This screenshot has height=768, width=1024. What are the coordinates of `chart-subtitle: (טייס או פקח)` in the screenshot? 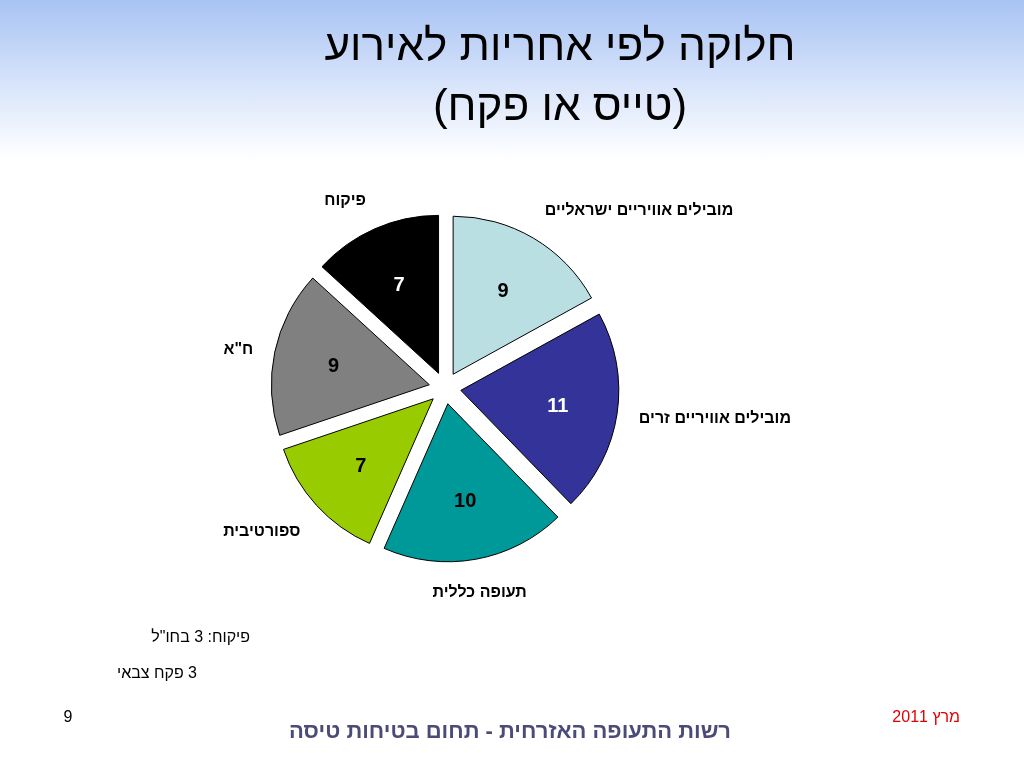 It's located at (560, 104).